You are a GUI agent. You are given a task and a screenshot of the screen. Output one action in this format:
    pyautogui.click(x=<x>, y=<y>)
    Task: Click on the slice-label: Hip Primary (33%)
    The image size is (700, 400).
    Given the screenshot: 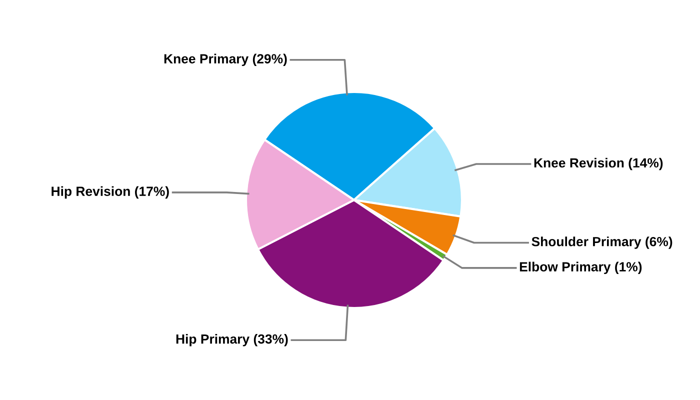 What is the action you would take?
    pyautogui.click(x=232, y=340)
    